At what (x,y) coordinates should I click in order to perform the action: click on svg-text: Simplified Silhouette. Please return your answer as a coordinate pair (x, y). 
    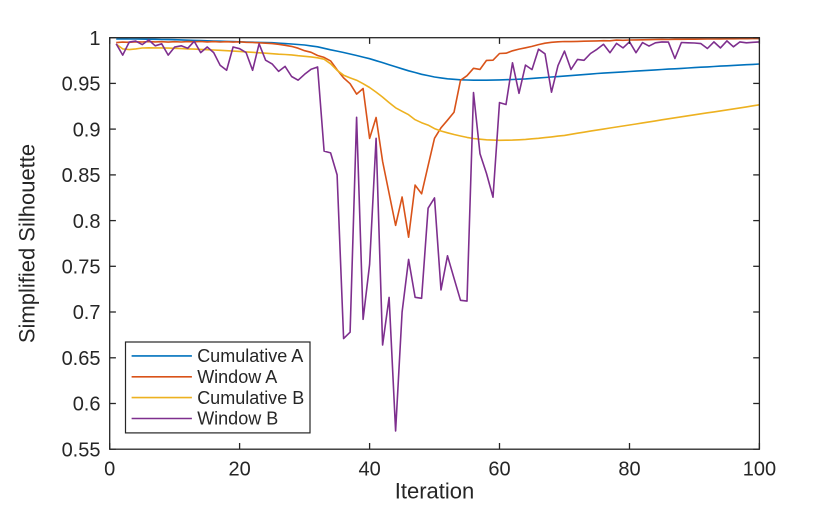
    Looking at the image, I should click on (27, 243).